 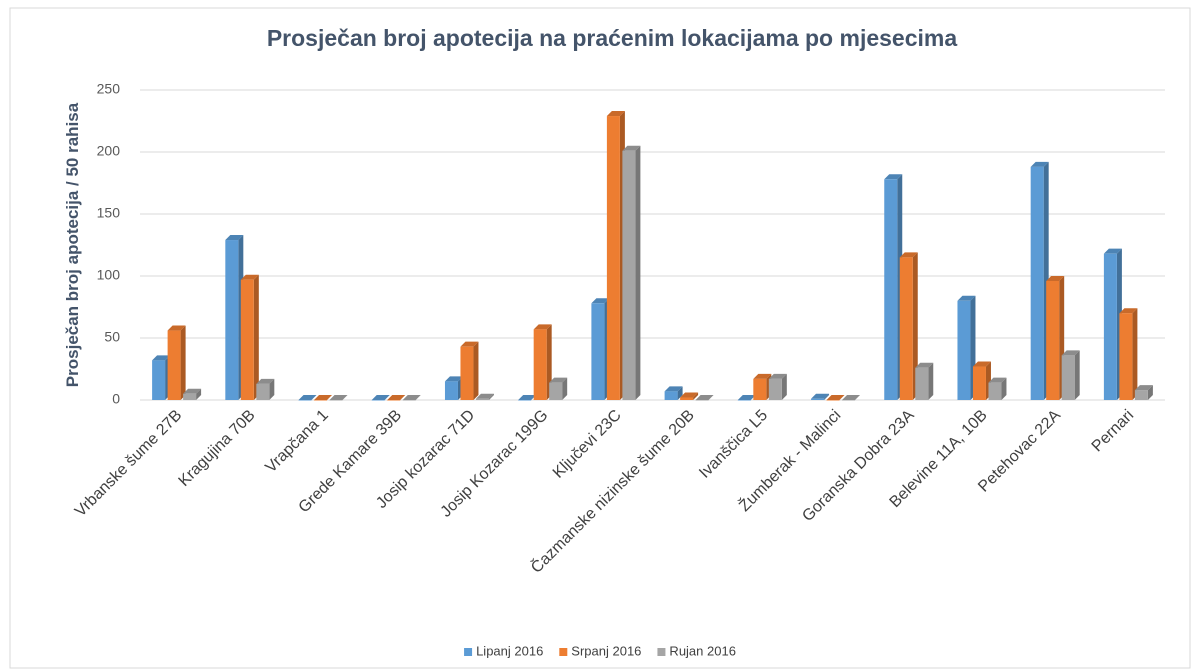 I want to click on legend: Lipanj 2016 Srpanj 2016 Rujan 2016, so click(x=600, y=650).